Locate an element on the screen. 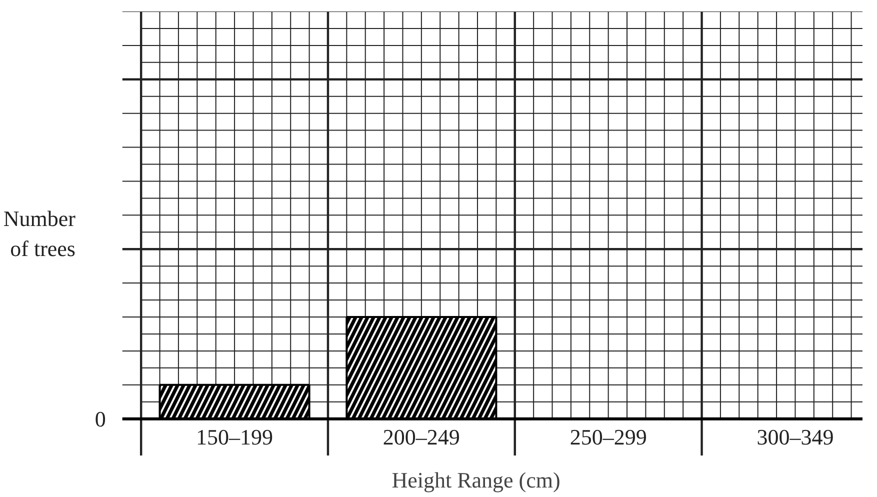  y-axis-title: Number of trees is located at coordinates (39, 233).